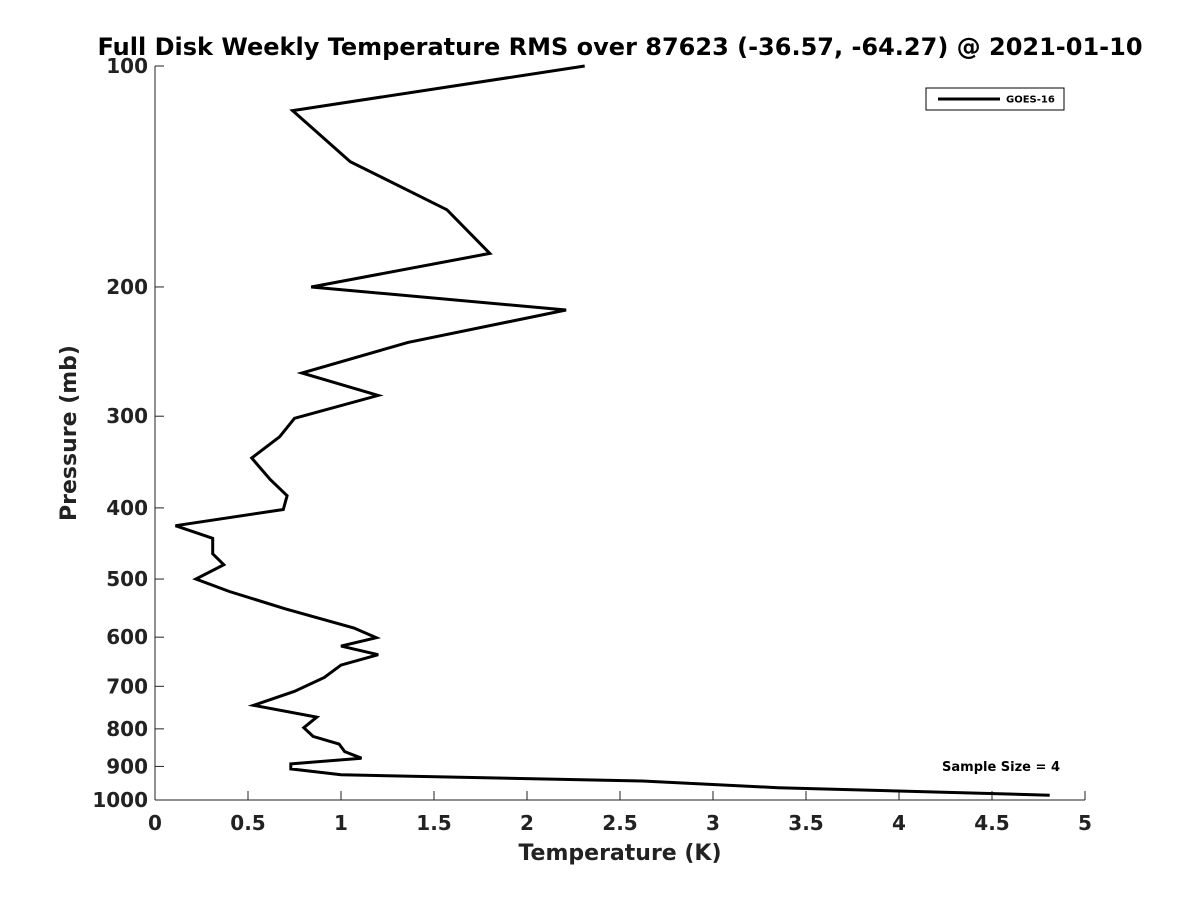 The width and height of the screenshot is (1200, 900). I want to click on y-tick-label: 600, so click(127, 637).